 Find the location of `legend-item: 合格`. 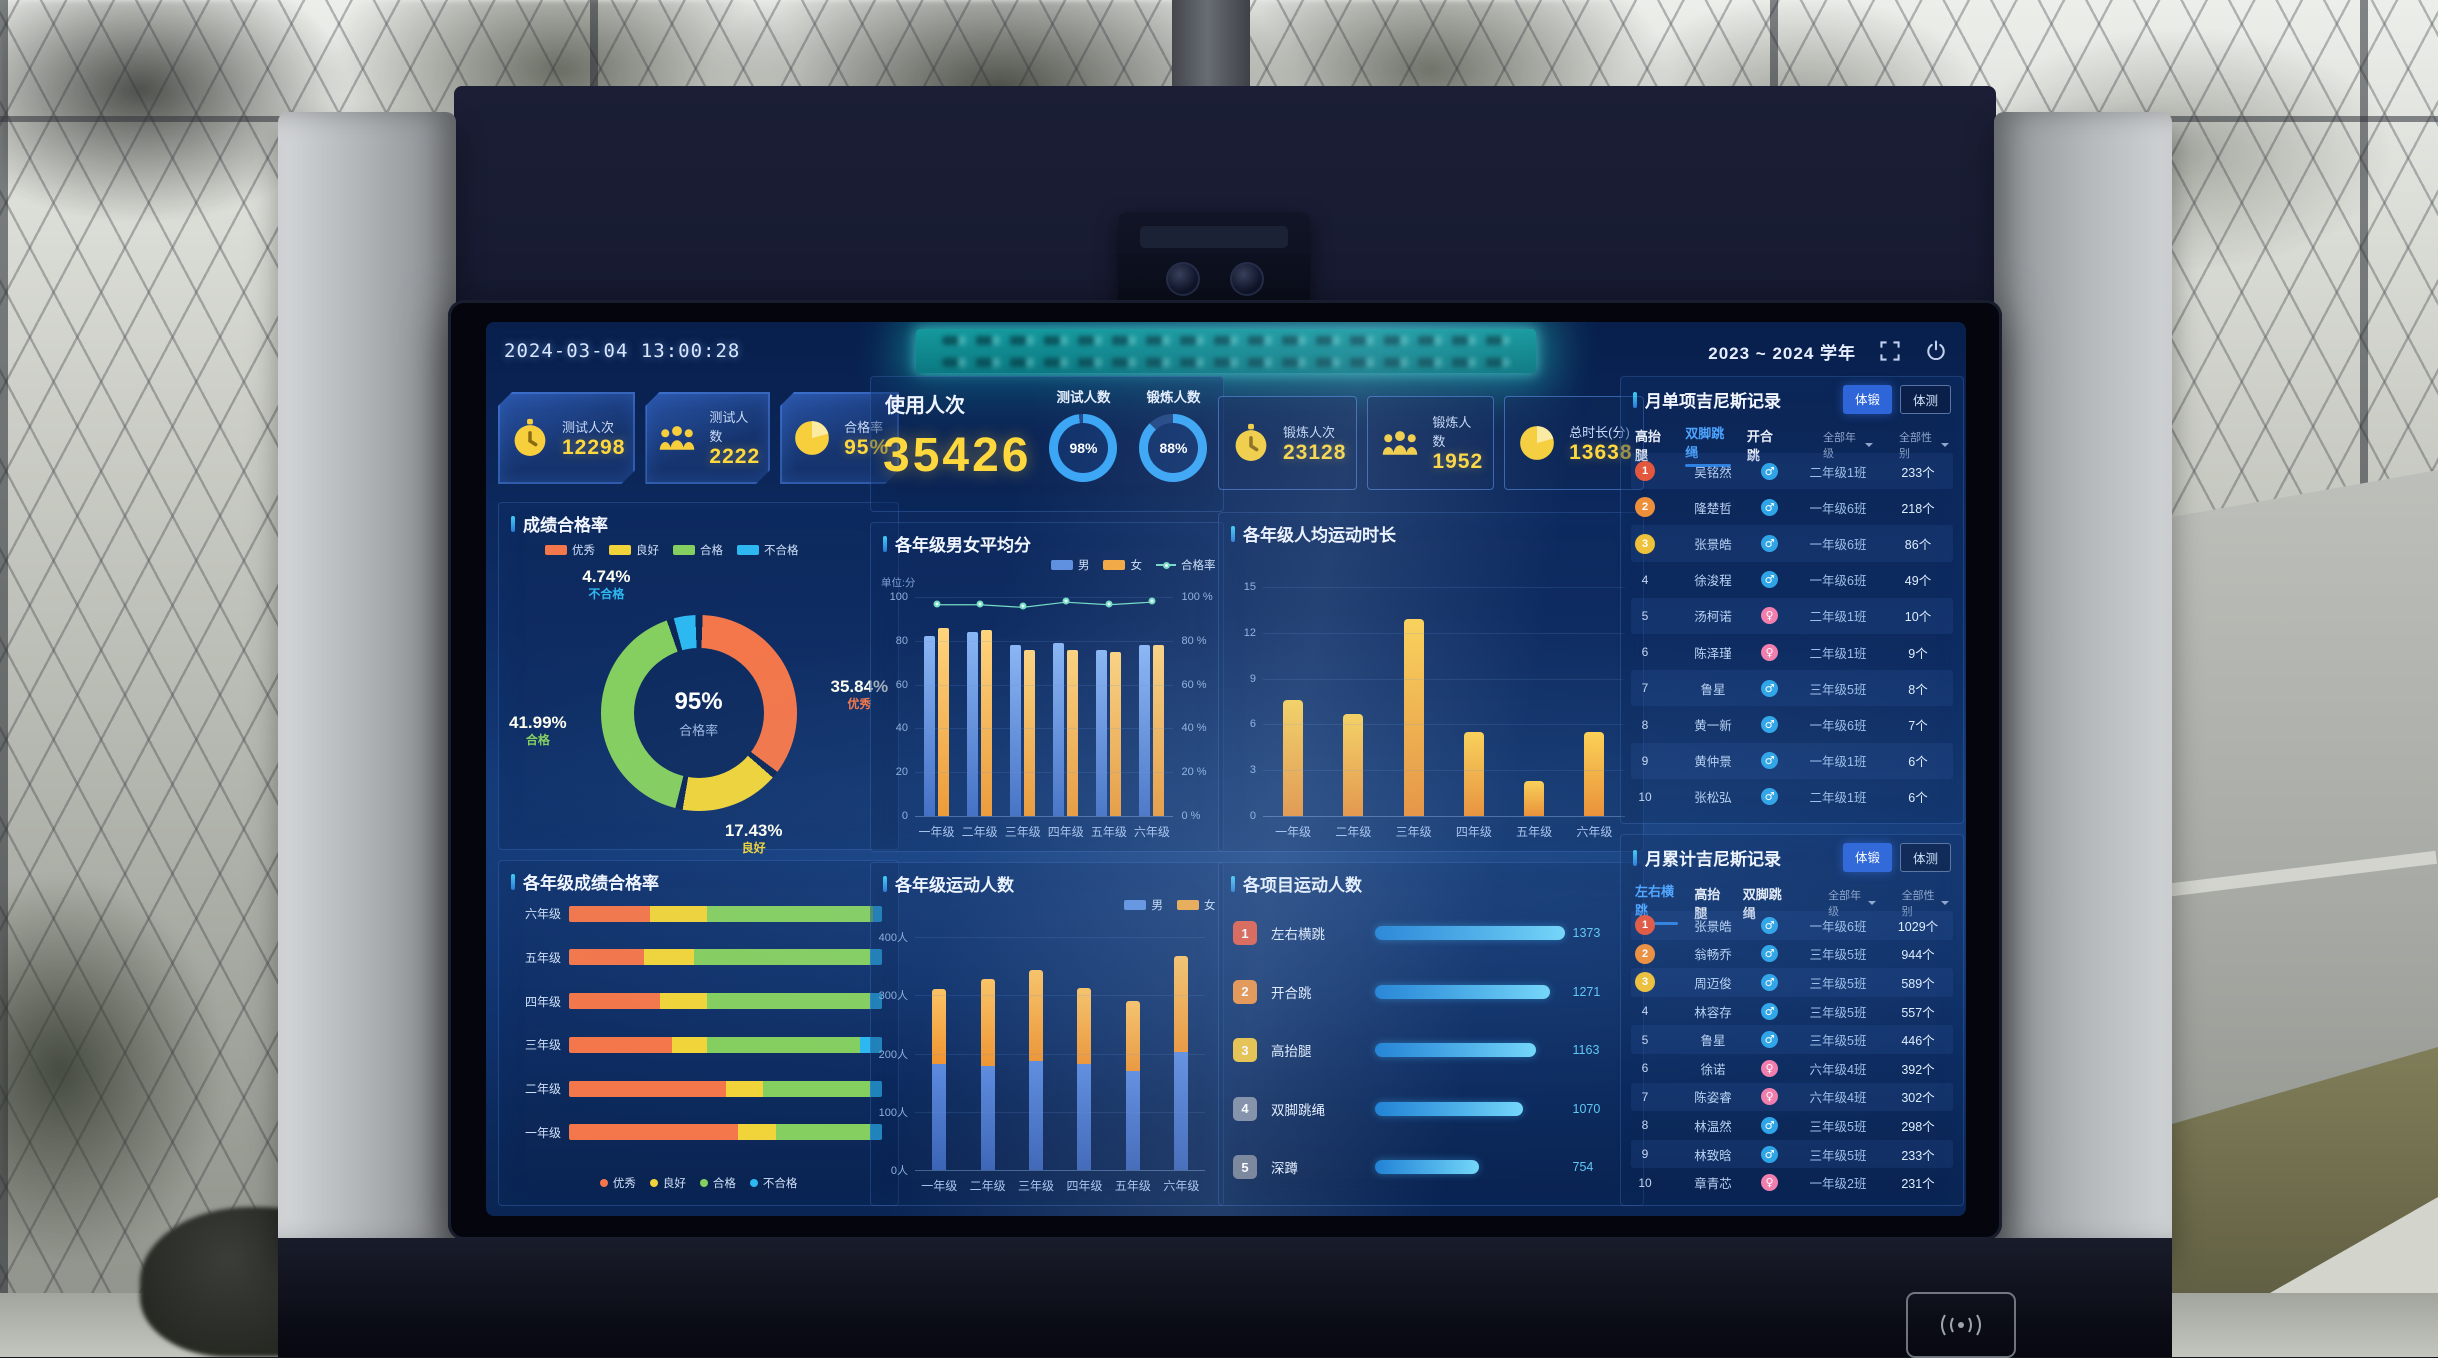

legend-item: 合格 is located at coordinates (718, 1183).